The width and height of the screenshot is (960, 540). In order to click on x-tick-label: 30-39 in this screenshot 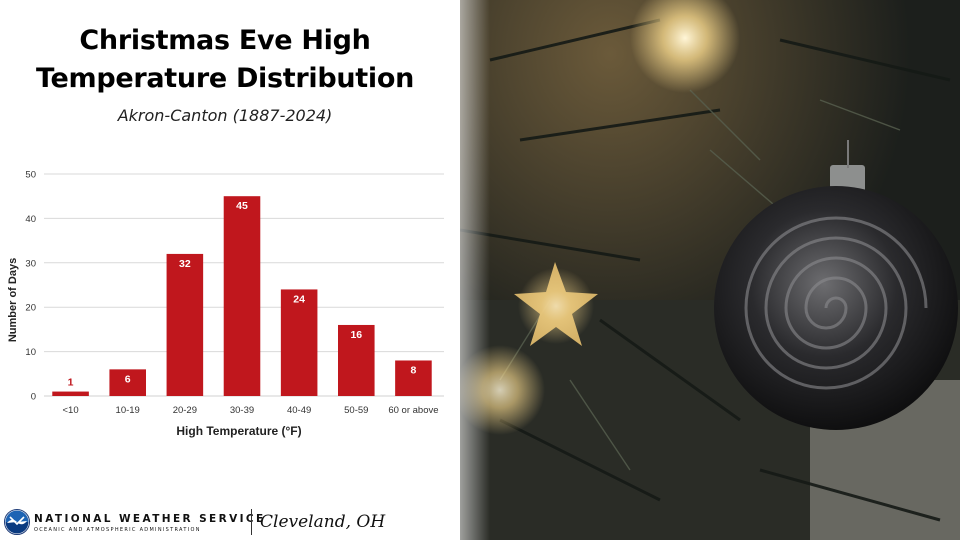, I will do `click(242, 410)`.